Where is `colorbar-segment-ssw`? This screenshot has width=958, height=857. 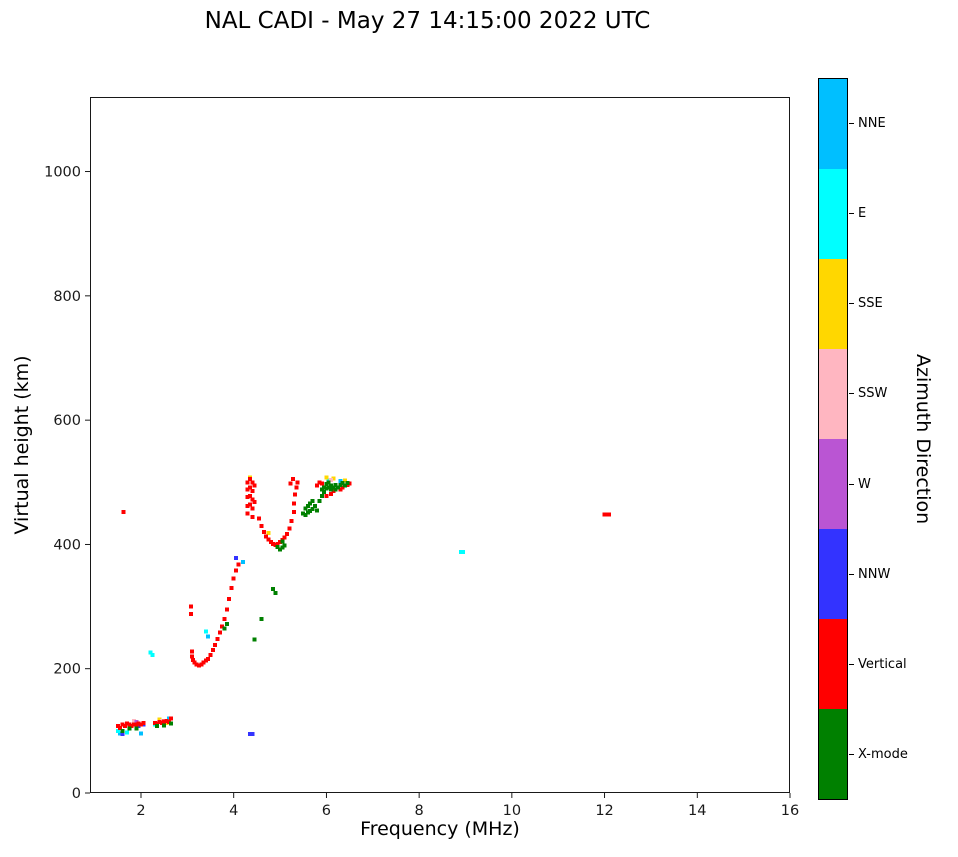
colorbar-segment-ssw is located at coordinates (833, 394).